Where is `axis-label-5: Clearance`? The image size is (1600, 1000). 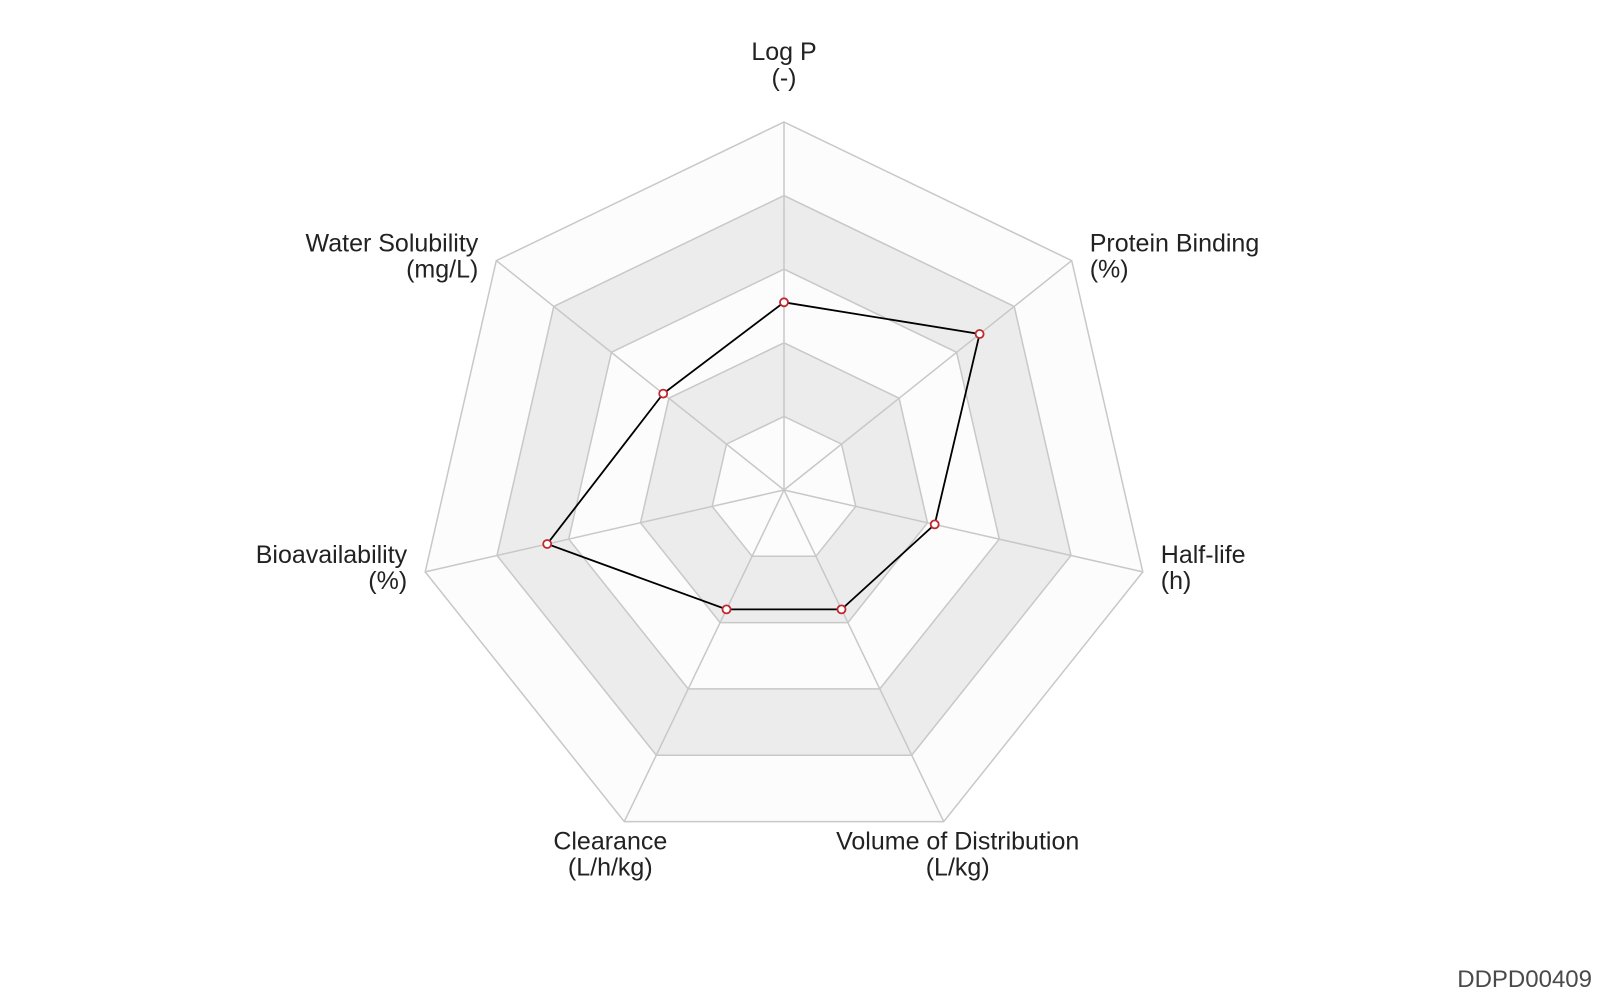
axis-label-5: Clearance is located at coordinates (610, 842).